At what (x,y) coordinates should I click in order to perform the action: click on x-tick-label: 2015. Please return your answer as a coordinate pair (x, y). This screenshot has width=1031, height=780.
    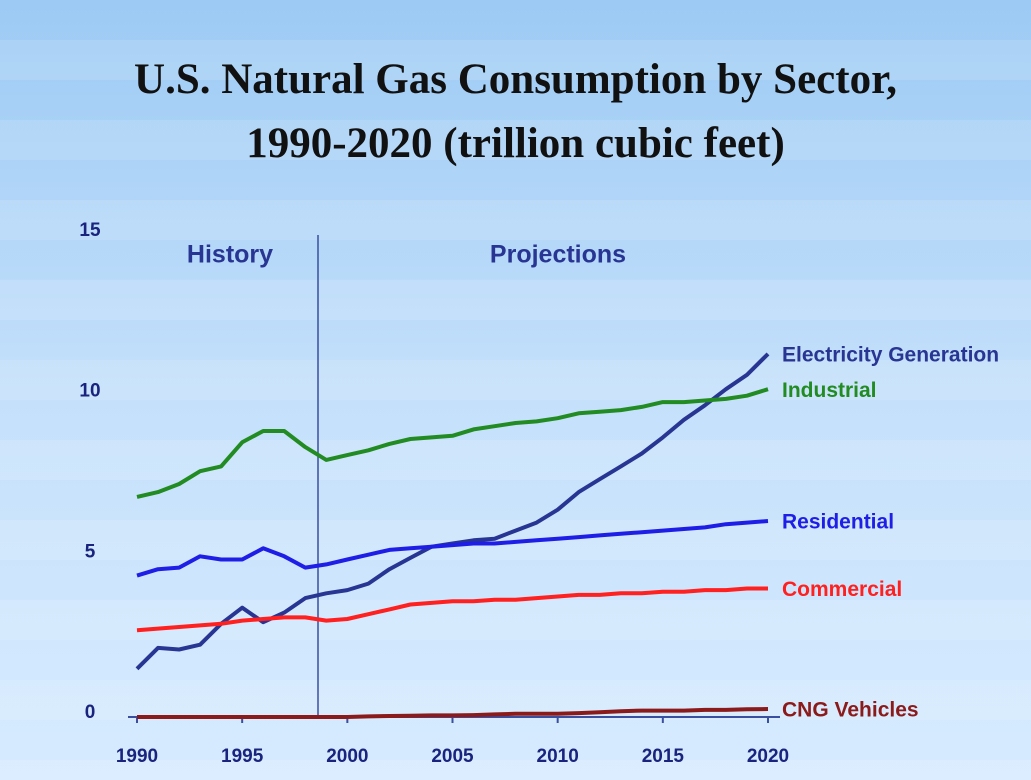
    Looking at the image, I should click on (663, 756).